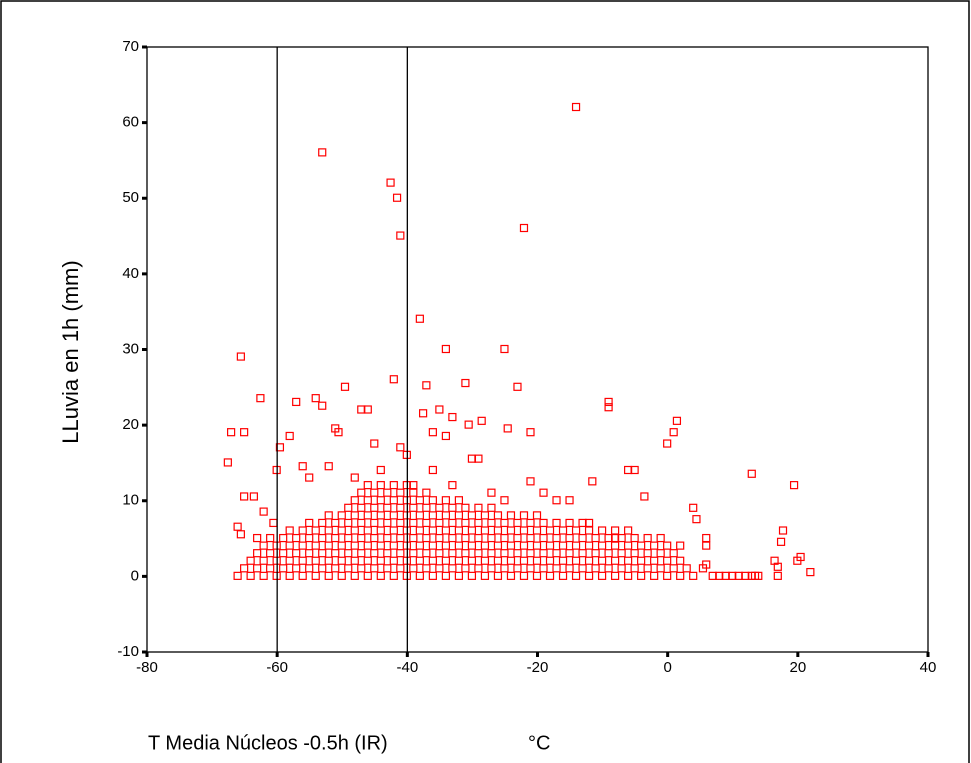 The width and height of the screenshot is (971, 763). What do you see at coordinates (130, 197) in the screenshot?
I see `y-tick-label: 50` at bounding box center [130, 197].